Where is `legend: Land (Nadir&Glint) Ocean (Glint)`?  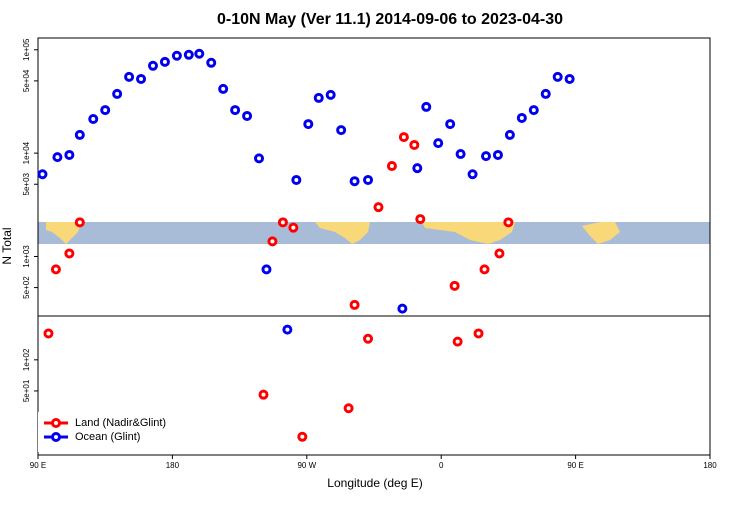 legend: Land (Nadir&Glint) Ocean (Glint) is located at coordinates (113, 432).